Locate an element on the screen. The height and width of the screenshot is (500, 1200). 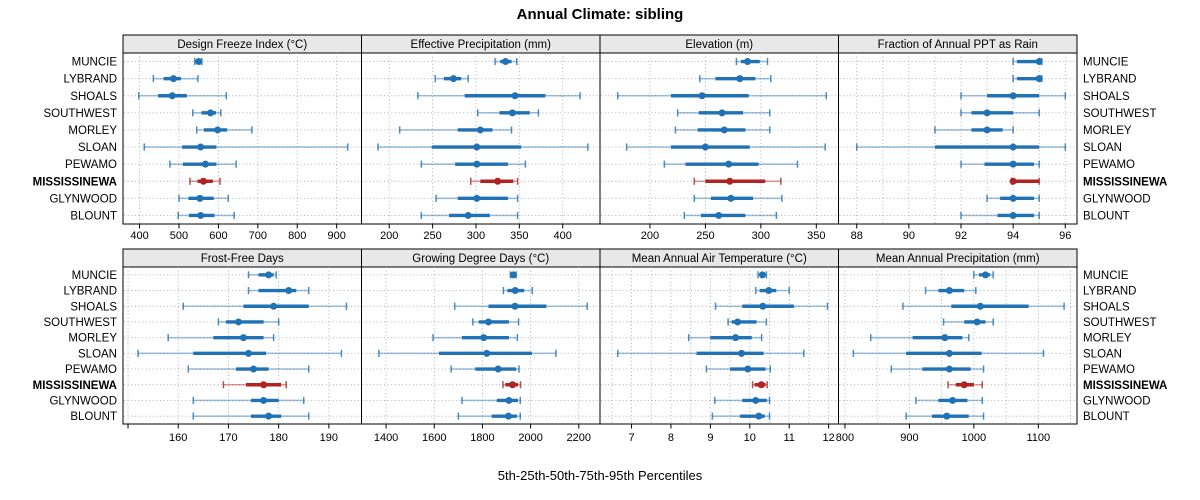
axis-tick-label: 500 is located at coordinates (179, 236).